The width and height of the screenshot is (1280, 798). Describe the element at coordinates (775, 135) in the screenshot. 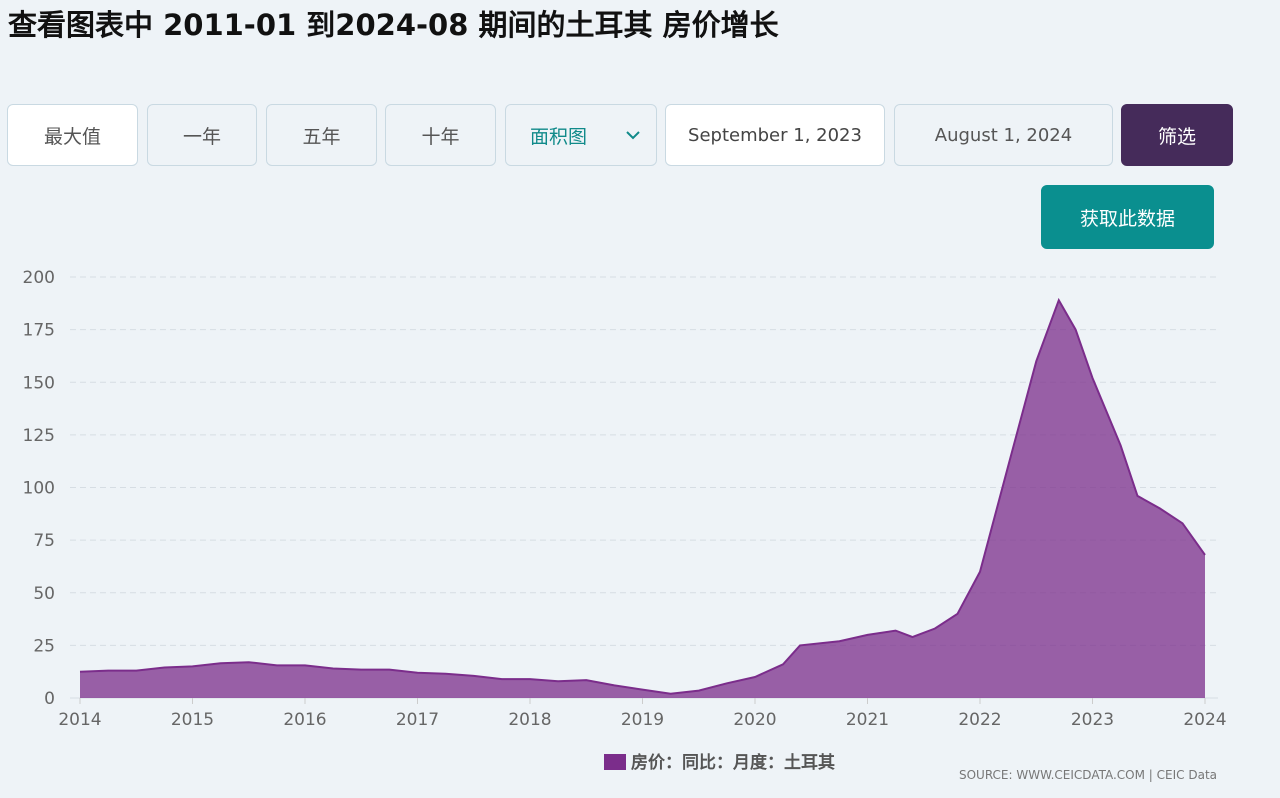

I see `start-date-input: September 1, 2023` at that location.